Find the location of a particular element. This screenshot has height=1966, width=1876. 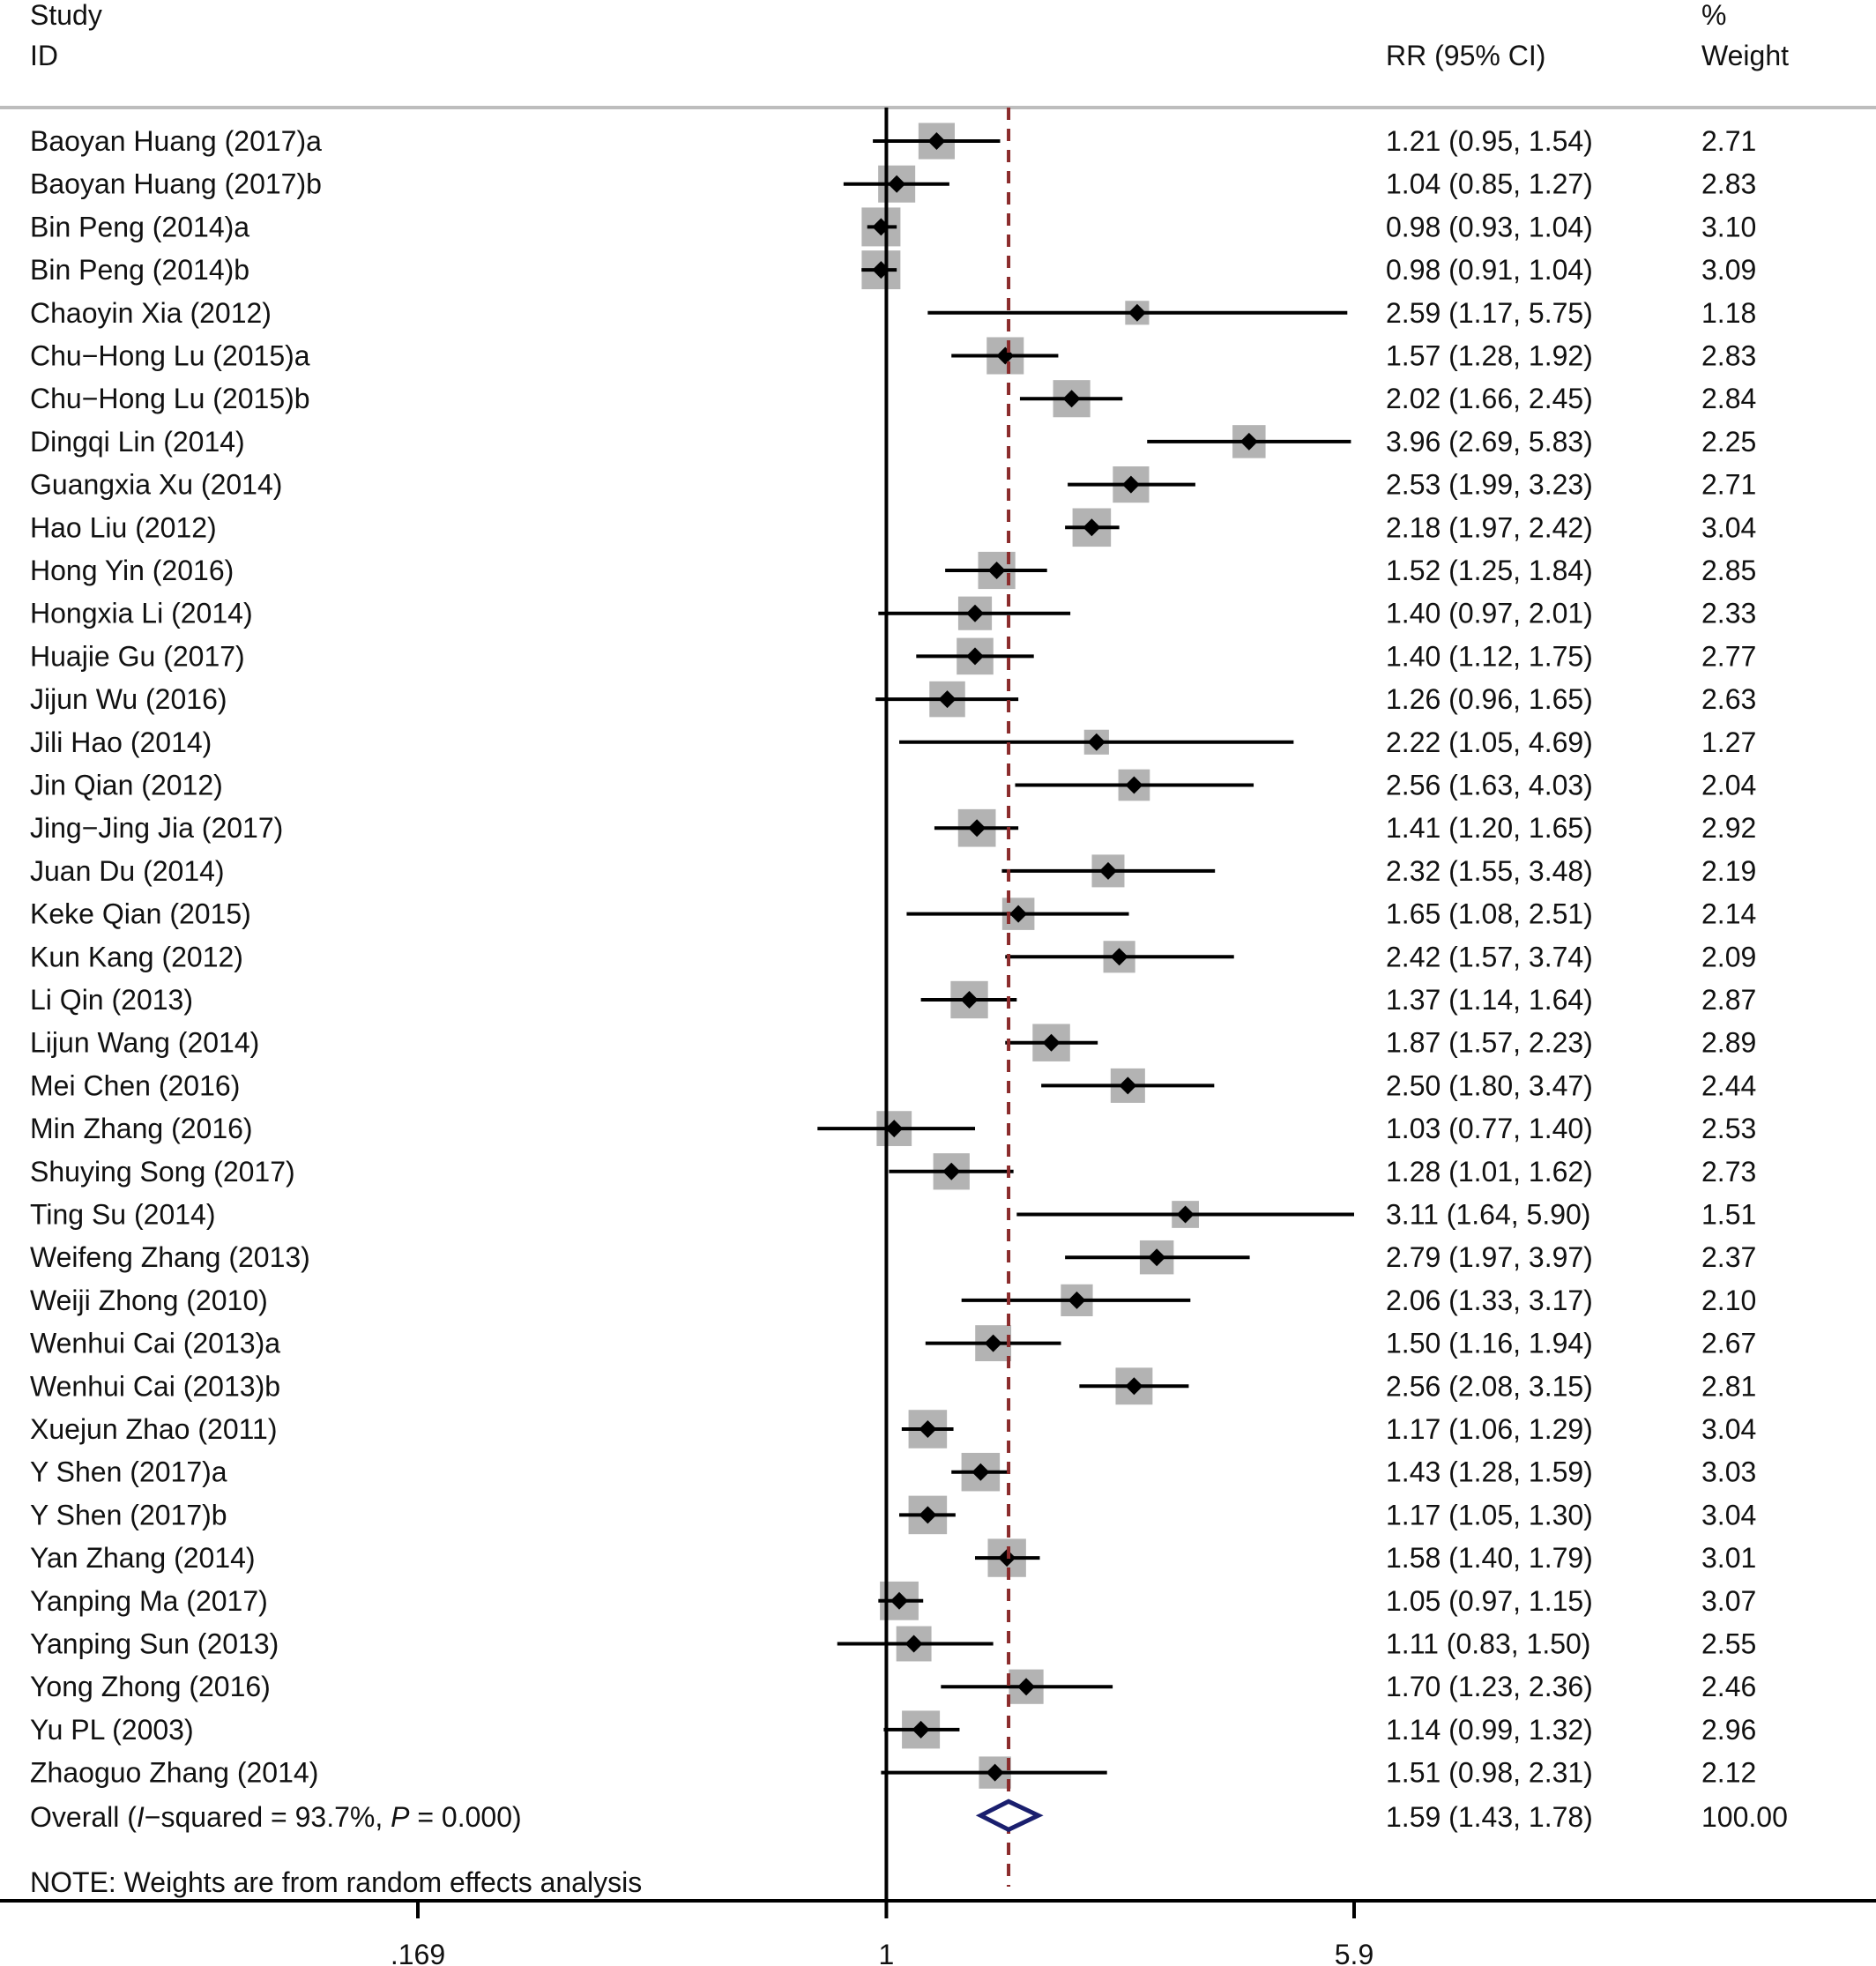

study-ci-text: 1.05 (0.97, 1.15) is located at coordinates (1489, 1601).